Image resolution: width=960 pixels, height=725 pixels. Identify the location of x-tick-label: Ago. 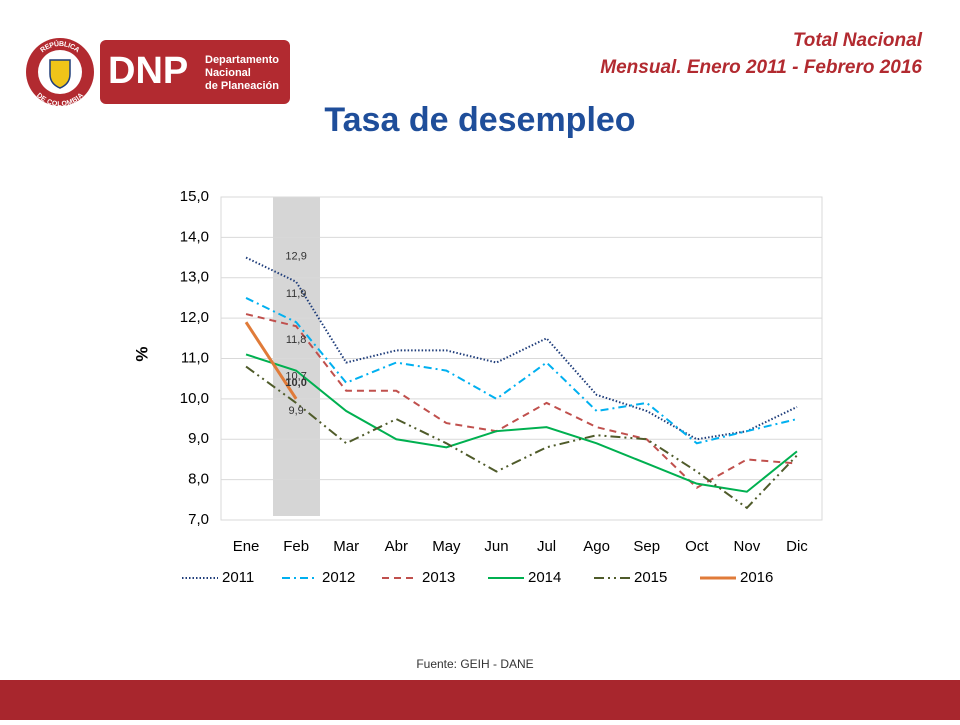
(596, 546).